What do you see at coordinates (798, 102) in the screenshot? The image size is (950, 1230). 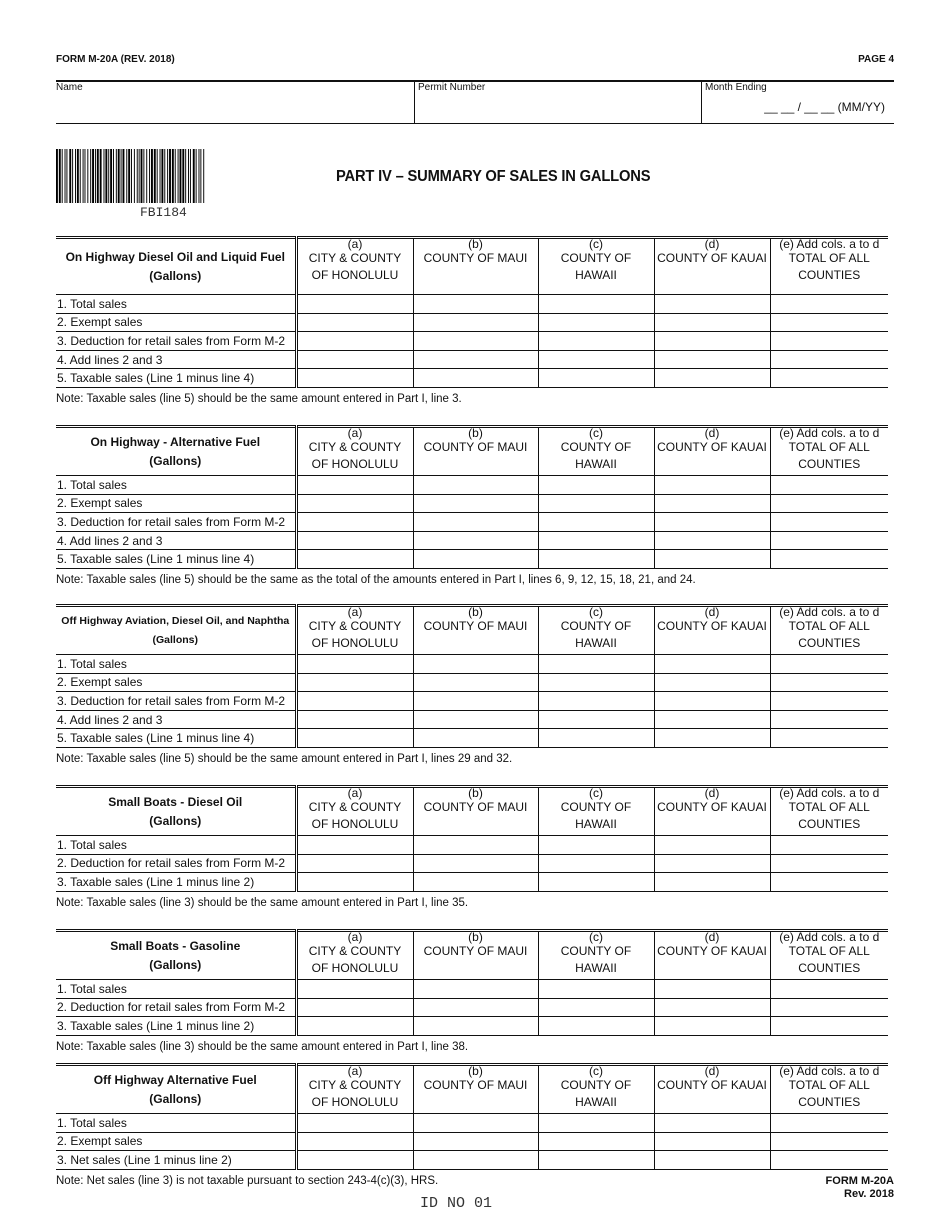 I see `month-ending-field: Month Ending __ __ / __ __ (MM/YY)` at bounding box center [798, 102].